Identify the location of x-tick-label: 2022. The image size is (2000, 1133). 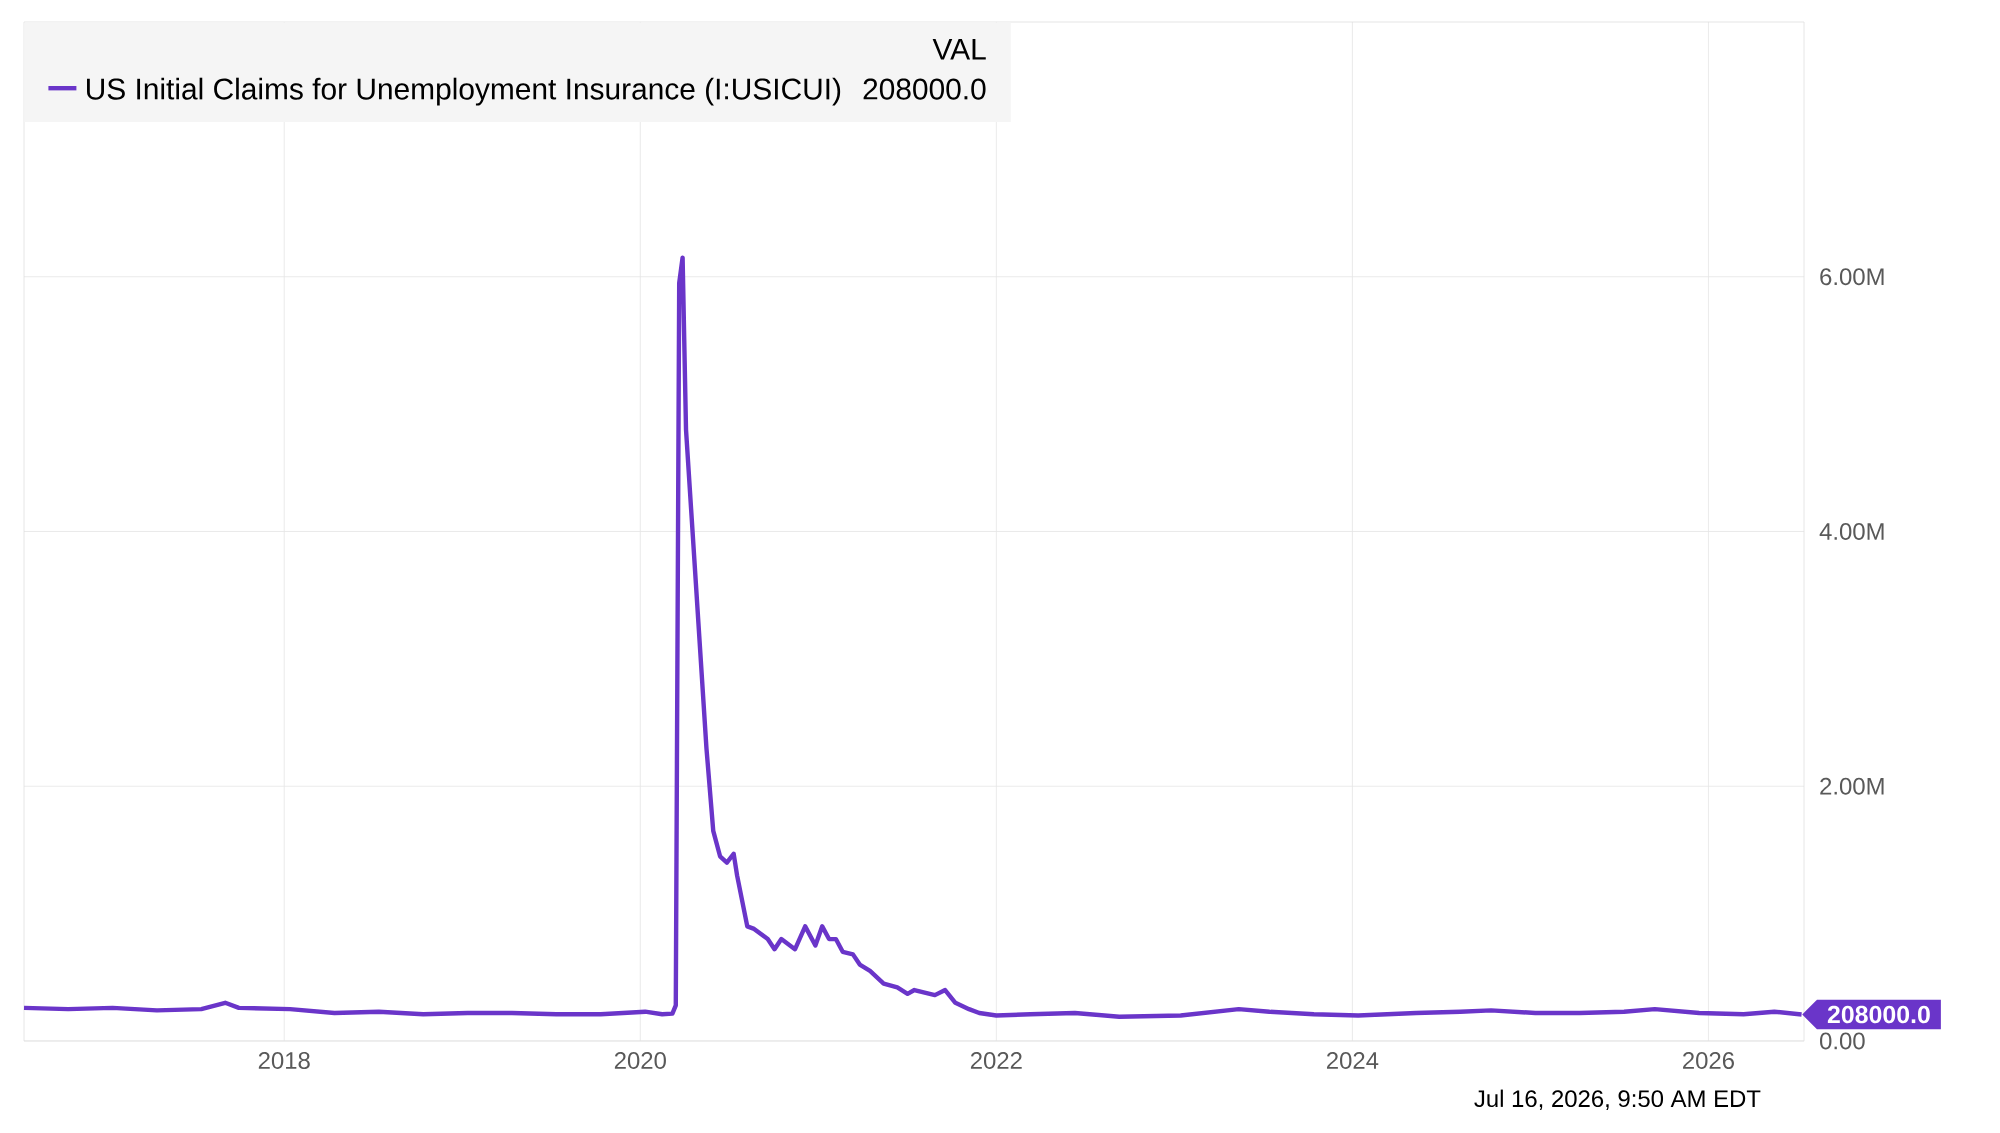
(996, 1060).